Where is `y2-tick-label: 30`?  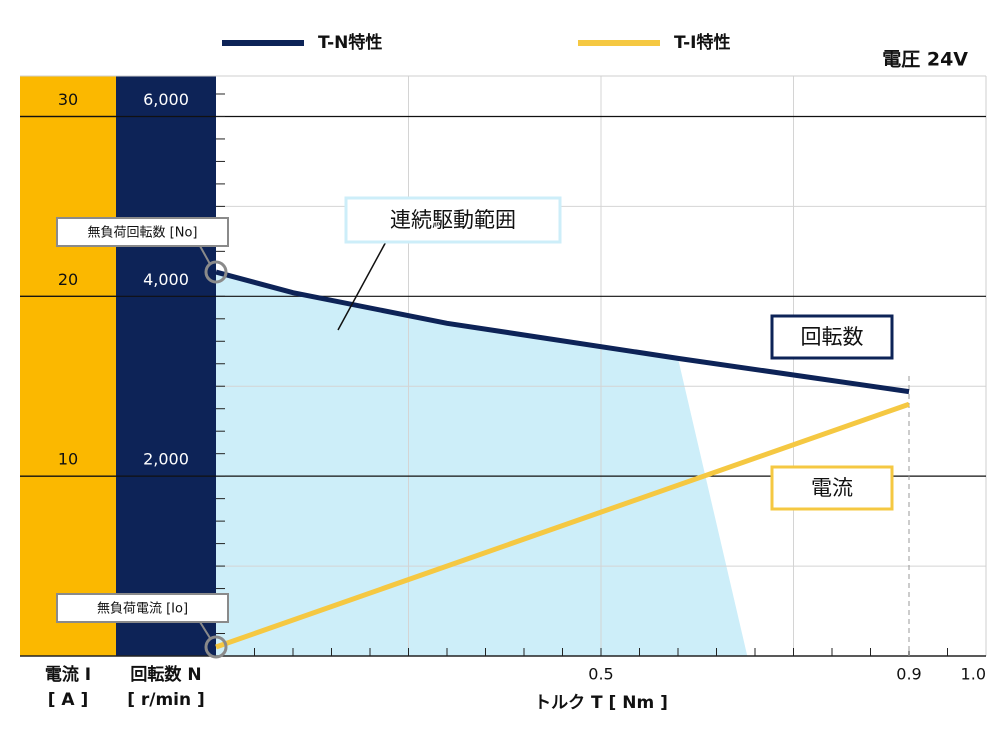
y2-tick-label: 30 is located at coordinates (68, 99).